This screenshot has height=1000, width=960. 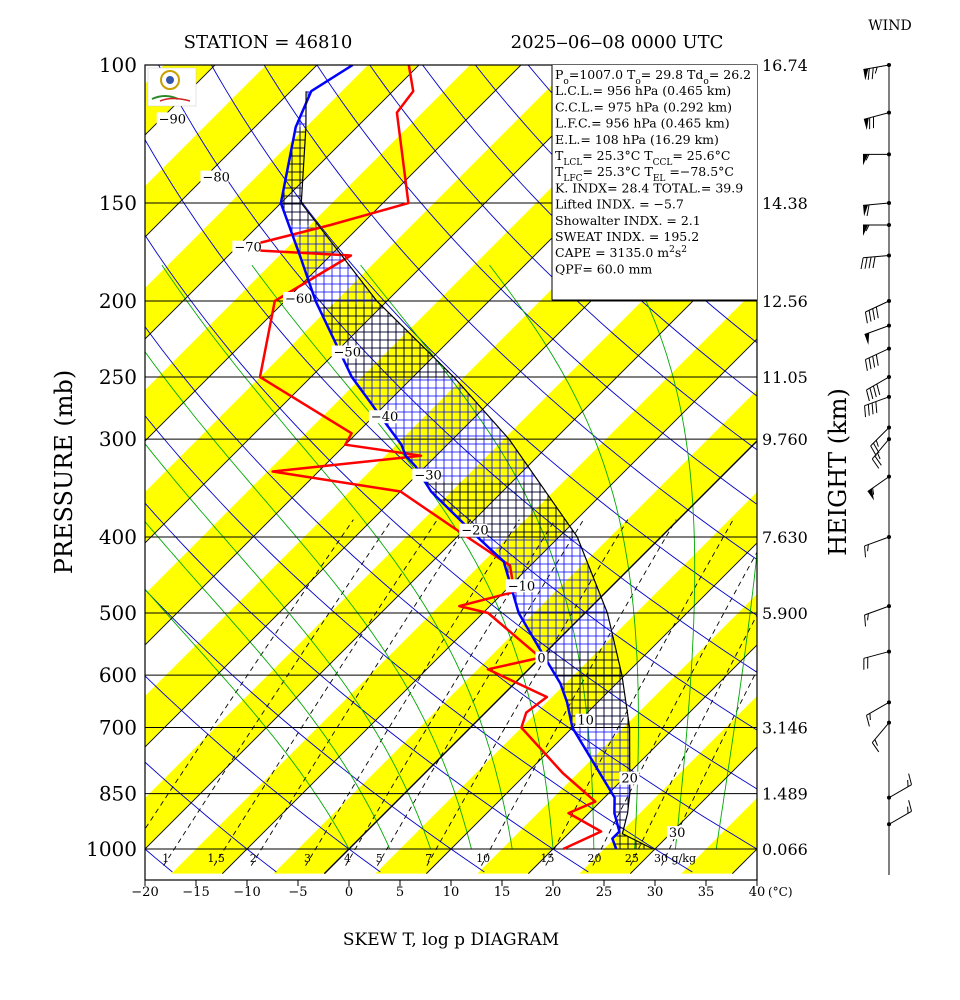 I want to click on x-tick-label: 0, so click(x=349, y=892).